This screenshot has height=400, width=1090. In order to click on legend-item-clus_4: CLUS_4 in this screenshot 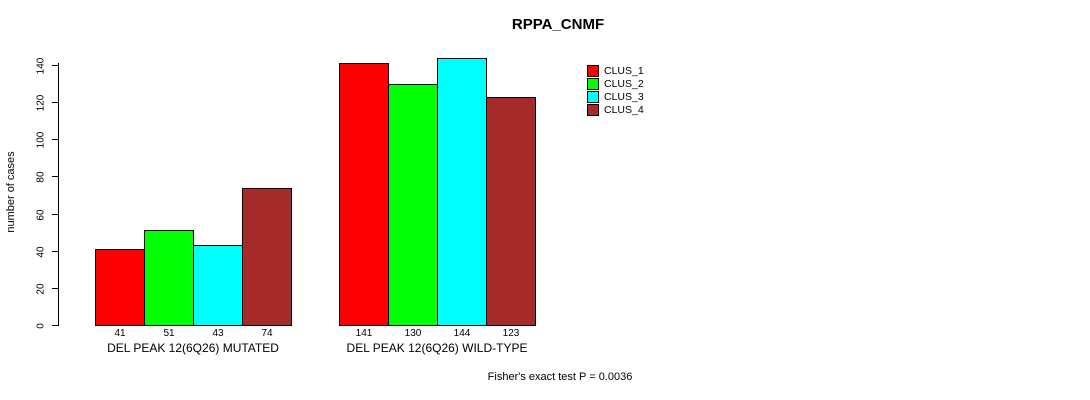, I will do `click(615, 109)`.